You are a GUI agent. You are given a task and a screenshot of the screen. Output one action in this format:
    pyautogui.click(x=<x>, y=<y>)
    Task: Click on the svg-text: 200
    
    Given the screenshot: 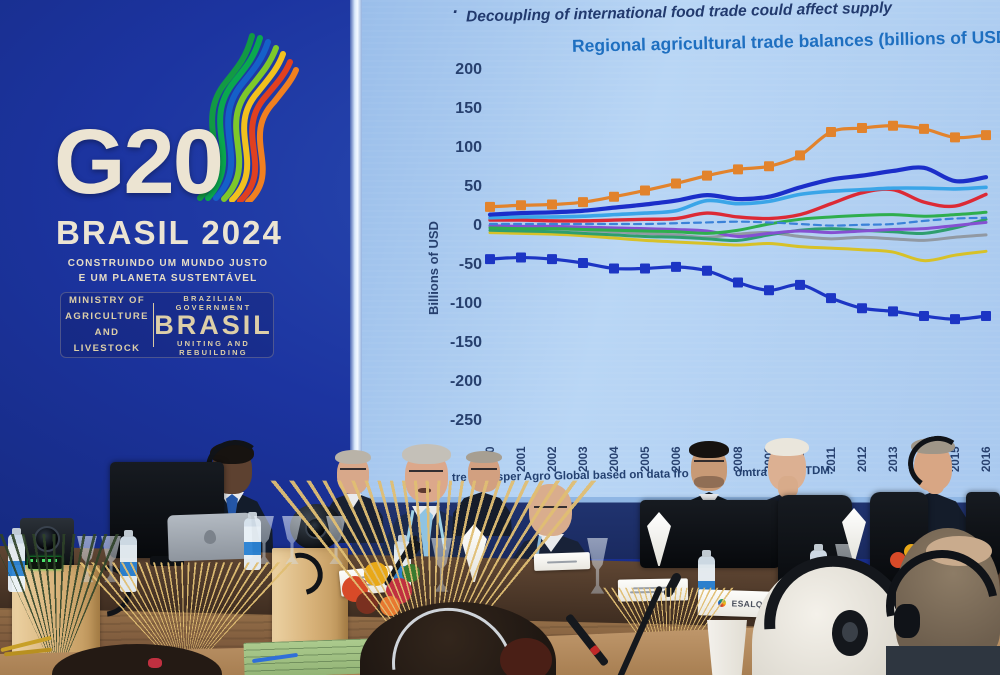 What is the action you would take?
    pyautogui.click(x=468, y=69)
    